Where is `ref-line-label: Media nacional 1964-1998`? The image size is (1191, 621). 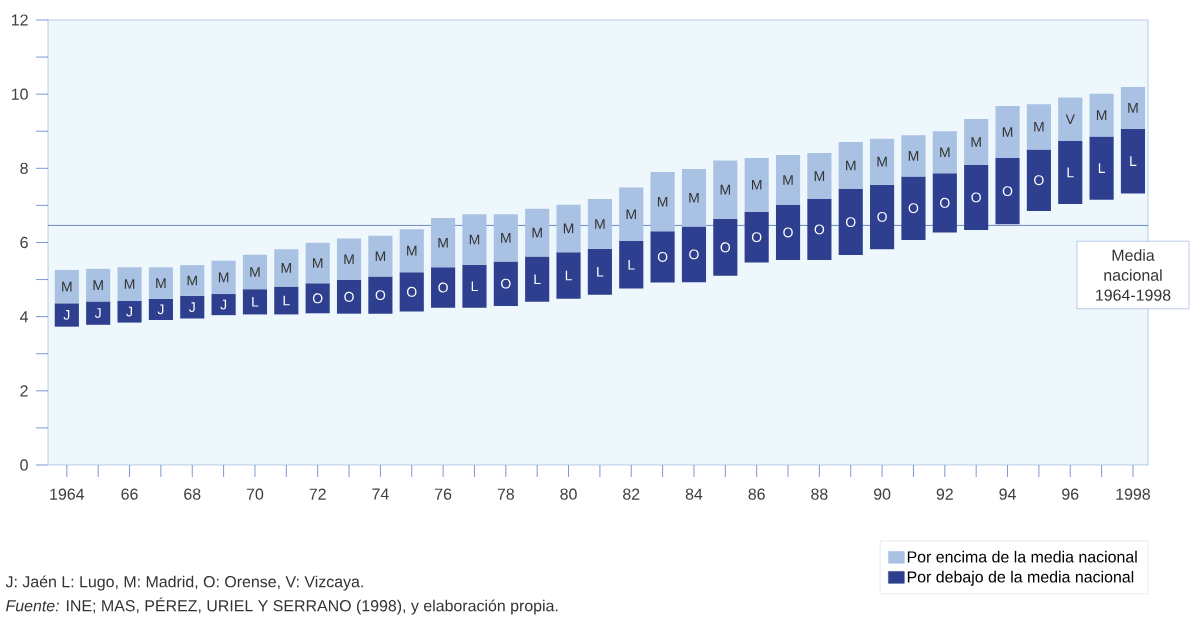 ref-line-label: Media nacional 1964-1998 is located at coordinates (1133, 275).